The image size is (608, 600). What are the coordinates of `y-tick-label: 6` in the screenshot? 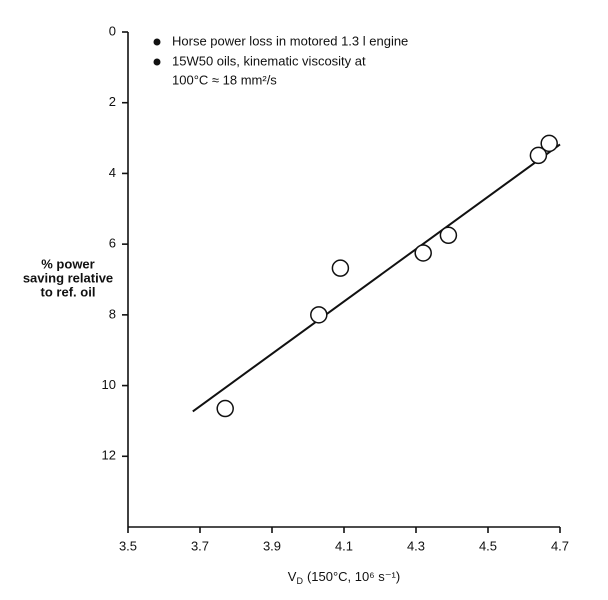 It's located at (112, 243).